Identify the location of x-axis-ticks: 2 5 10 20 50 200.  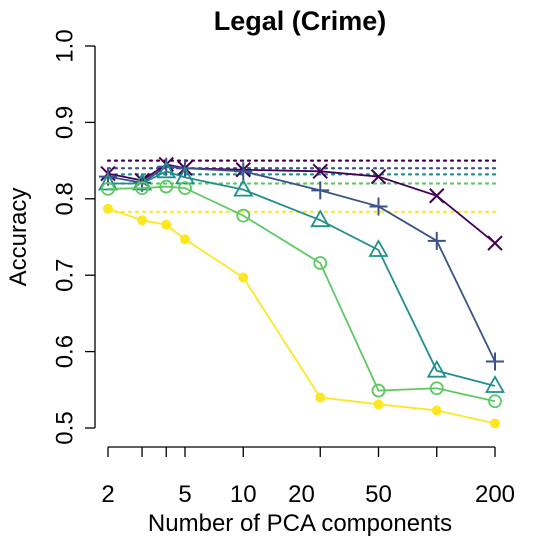
(308, 477).